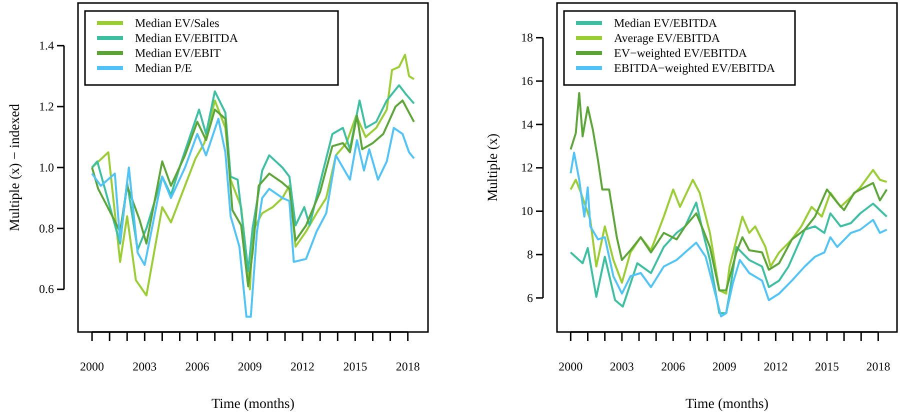 Image resolution: width=900 pixels, height=415 pixels. Describe the element at coordinates (681, 53) in the screenshot. I see `legend-label: EV−weighted EV/EBITDA` at that location.